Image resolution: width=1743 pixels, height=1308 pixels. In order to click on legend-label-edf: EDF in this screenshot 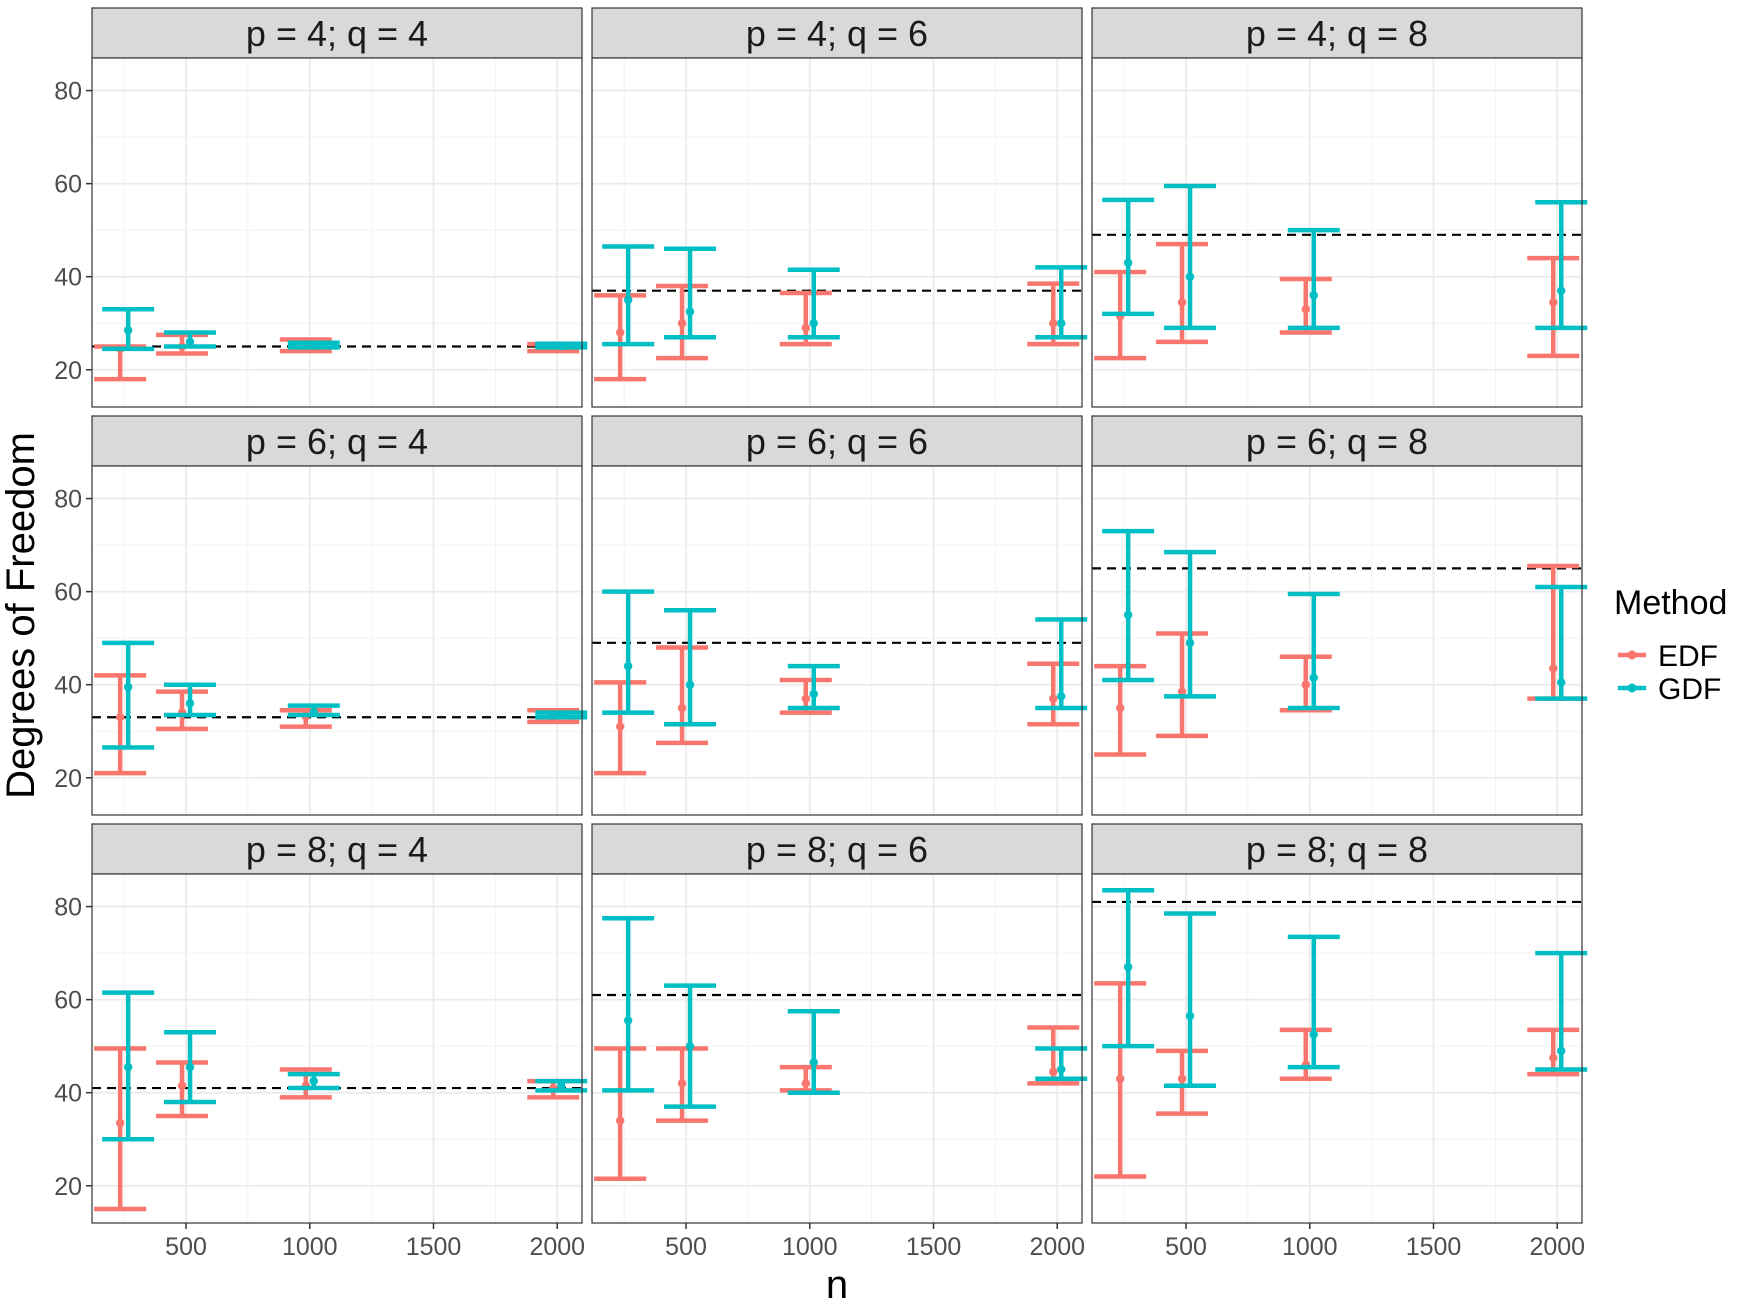, I will do `click(1688, 656)`.